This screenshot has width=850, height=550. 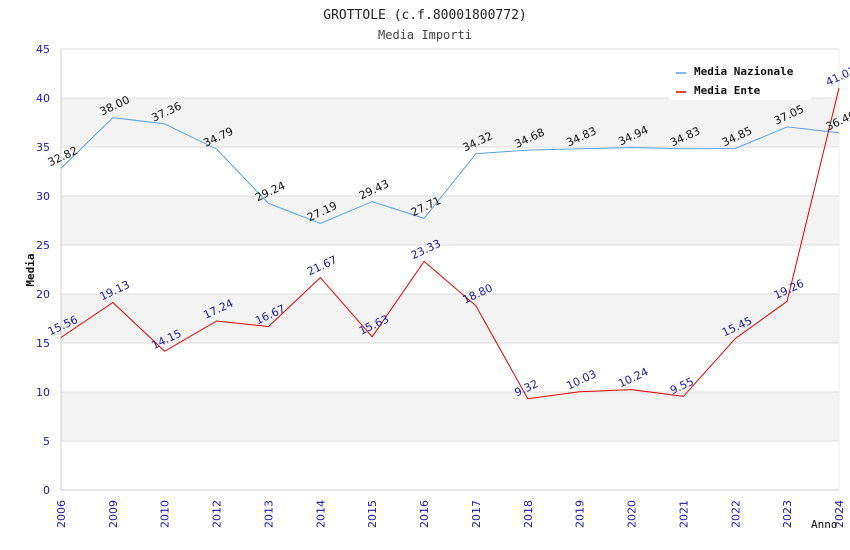 I want to click on y-tick-label: 10, so click(x=43, y=392).